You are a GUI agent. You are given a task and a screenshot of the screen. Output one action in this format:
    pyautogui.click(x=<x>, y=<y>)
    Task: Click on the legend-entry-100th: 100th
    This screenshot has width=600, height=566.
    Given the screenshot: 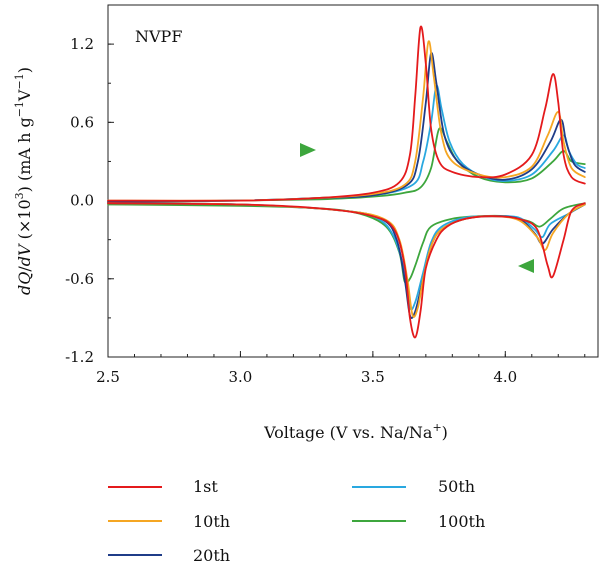 What is the action you would take?
    pyautogui.click(x=418, y=521)
    